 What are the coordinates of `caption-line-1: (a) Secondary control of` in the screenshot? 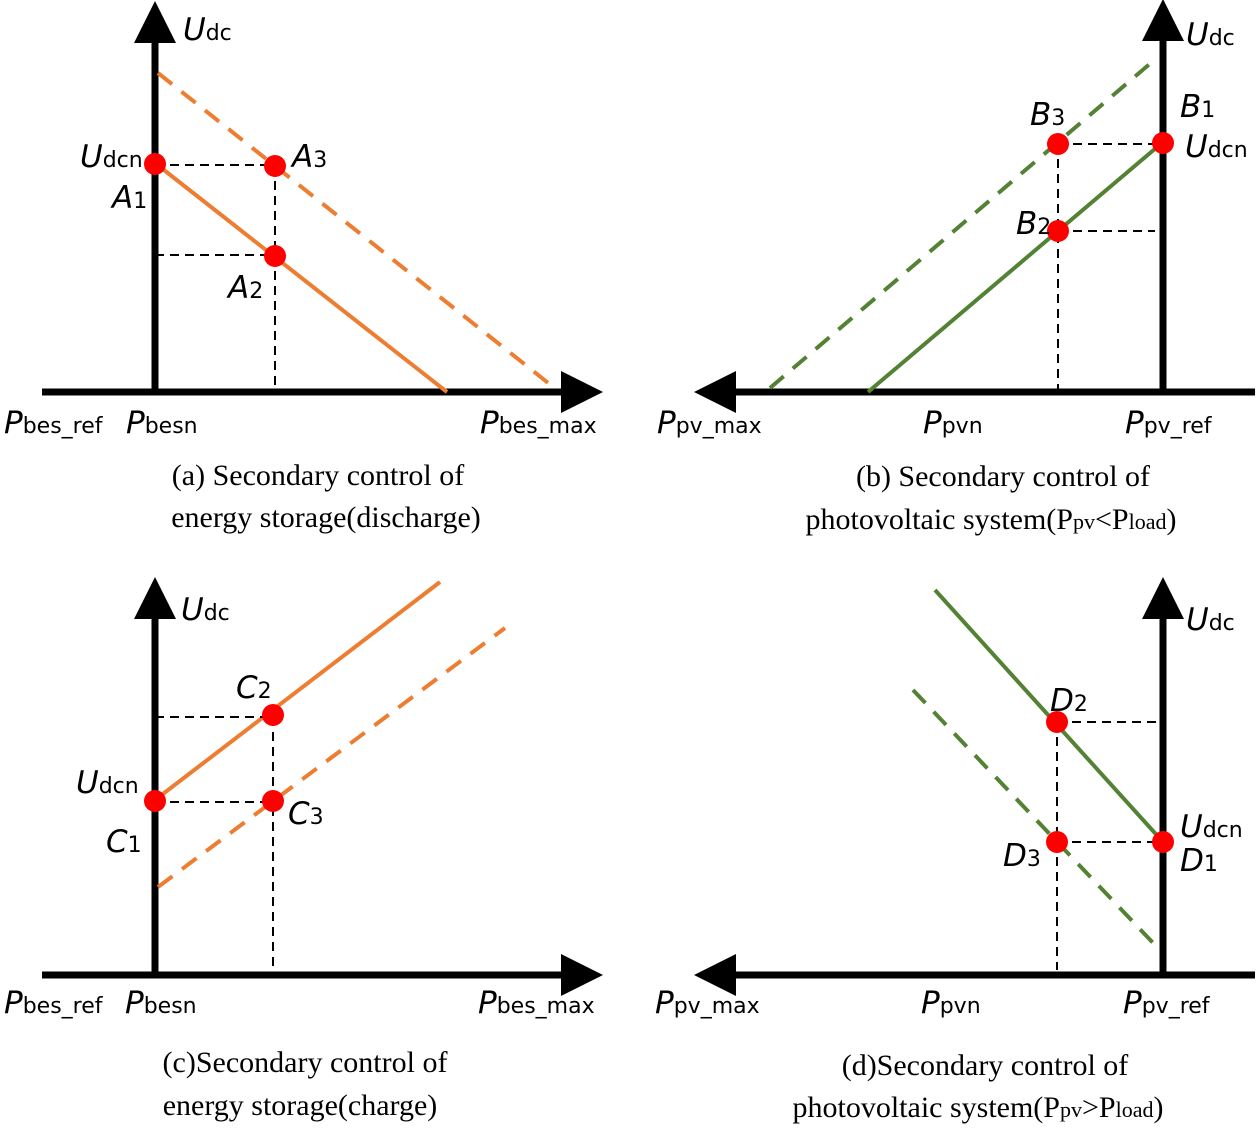 It's located at (318, 475).